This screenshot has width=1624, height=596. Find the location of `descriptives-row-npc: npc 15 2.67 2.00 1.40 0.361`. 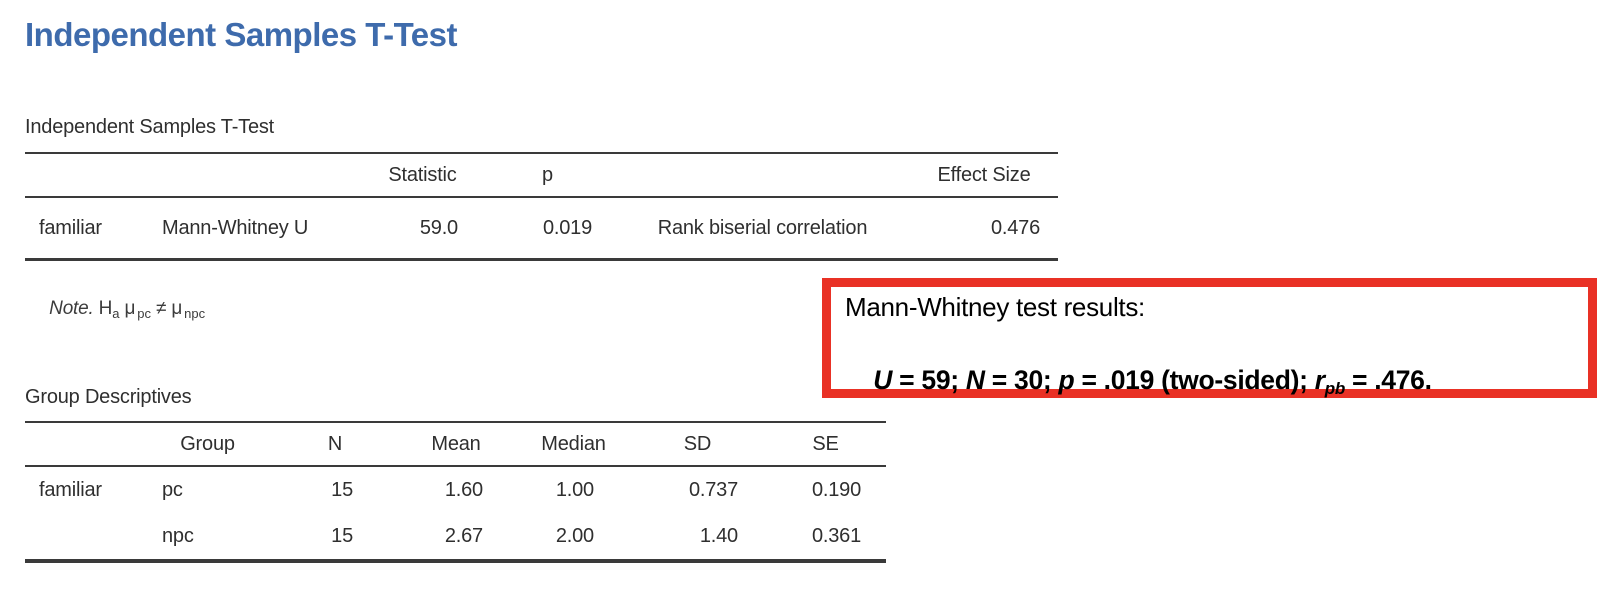

descriptives-row-npc: npc 15 2.67 2.00 1.40 0.361 is located at coordinates (455, 536).